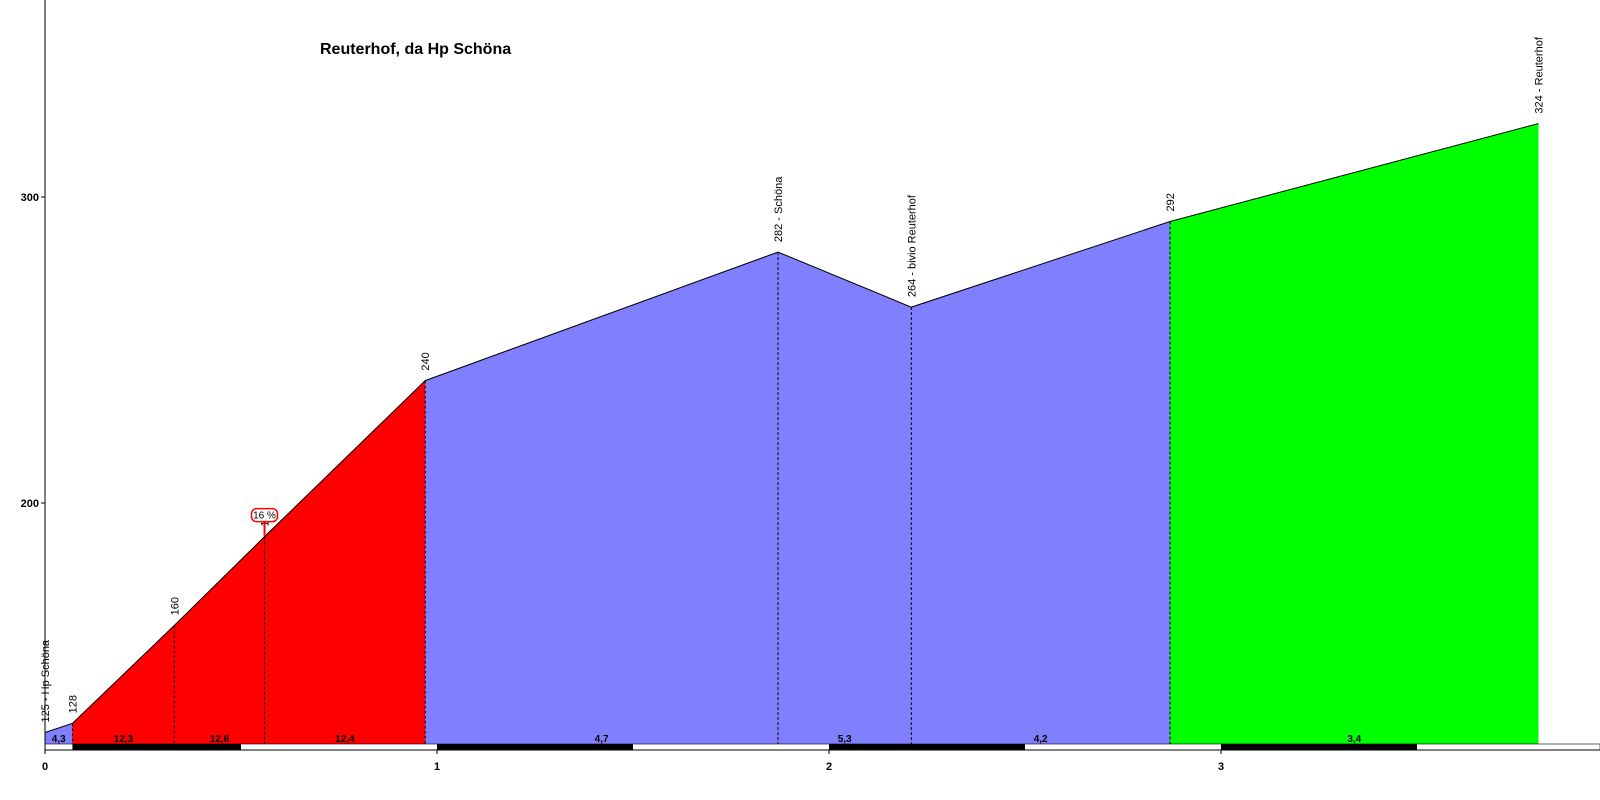  What do you see at coordinates (1171, 202) in the screenshot?
I see `point-label-7: 292` at bounding box center [1171, 202].